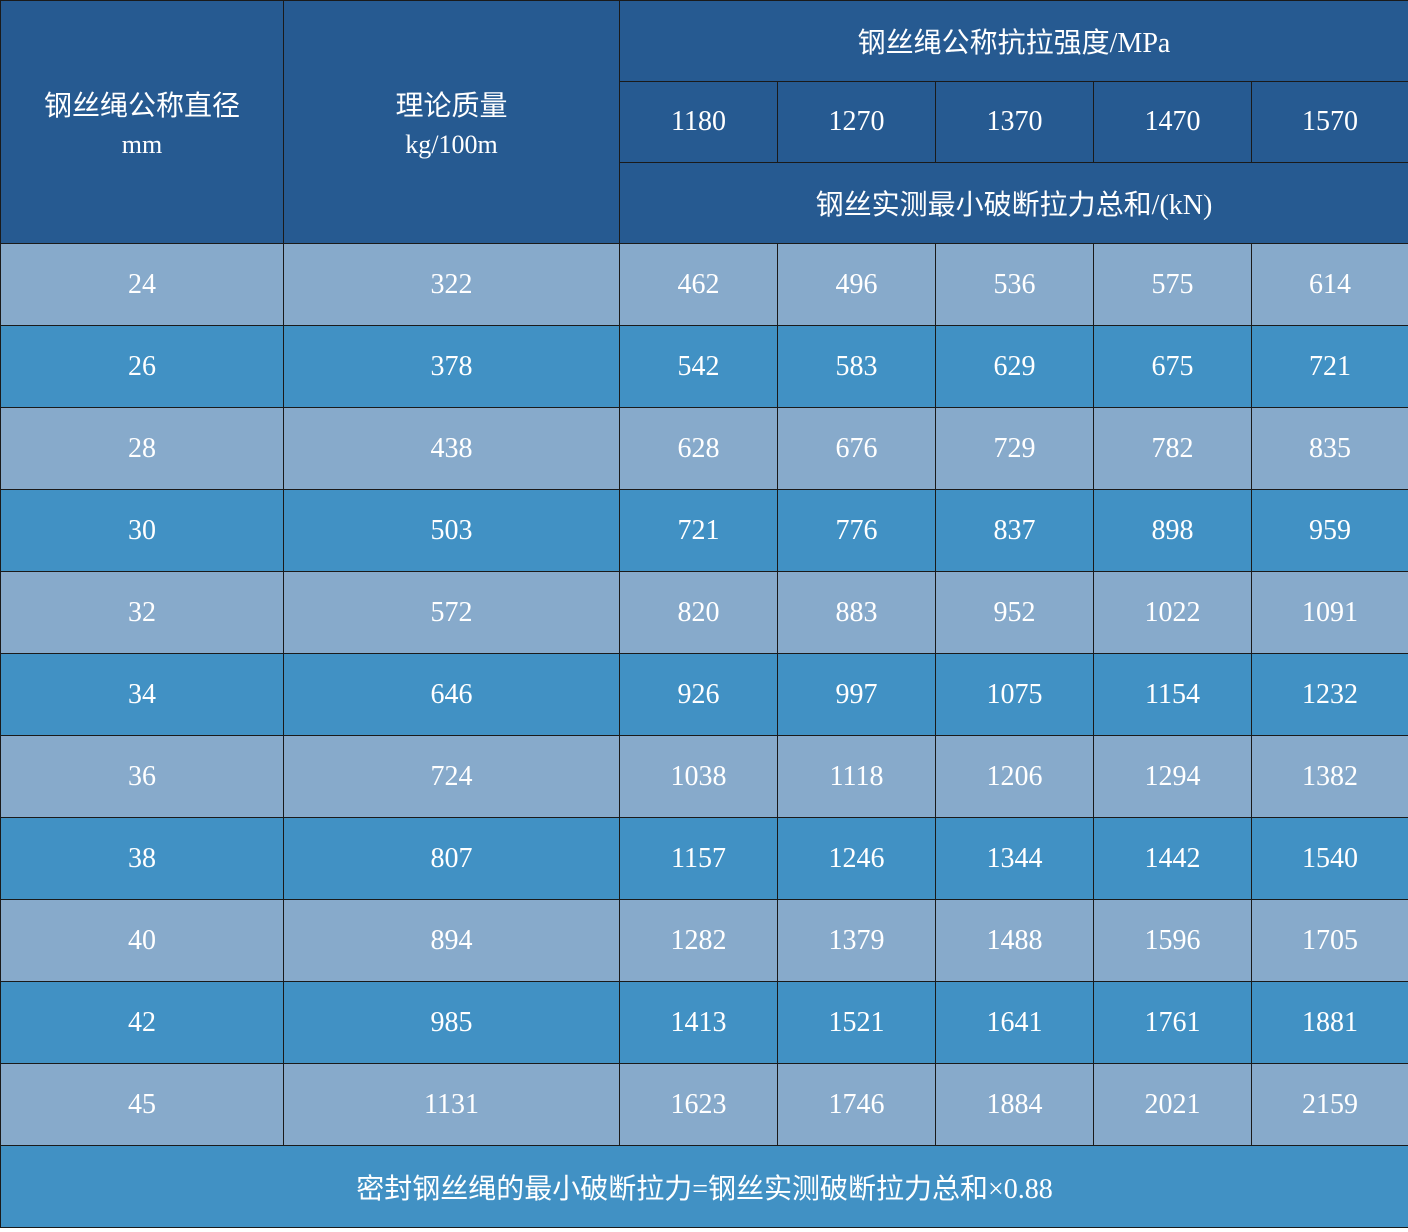 Image resolution: width=1408 pixels, height=1232 pixels. Describe the element at coordinates (451, 106) in the screenshot. I see `mass-label: 理论质量` at that location.